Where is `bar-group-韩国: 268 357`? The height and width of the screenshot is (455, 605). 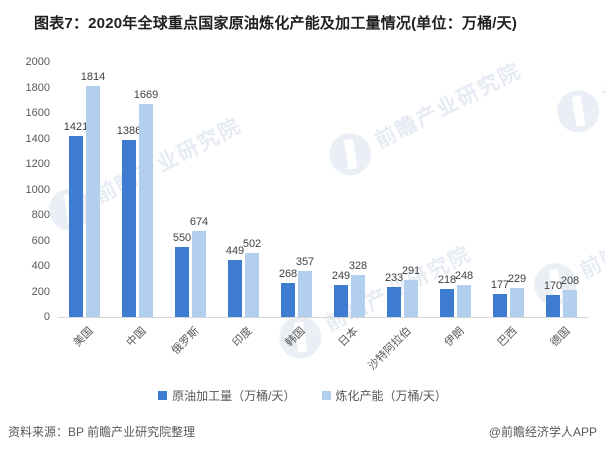
bar-group-韩国: 268 357 is located at coordinates (296, 189).